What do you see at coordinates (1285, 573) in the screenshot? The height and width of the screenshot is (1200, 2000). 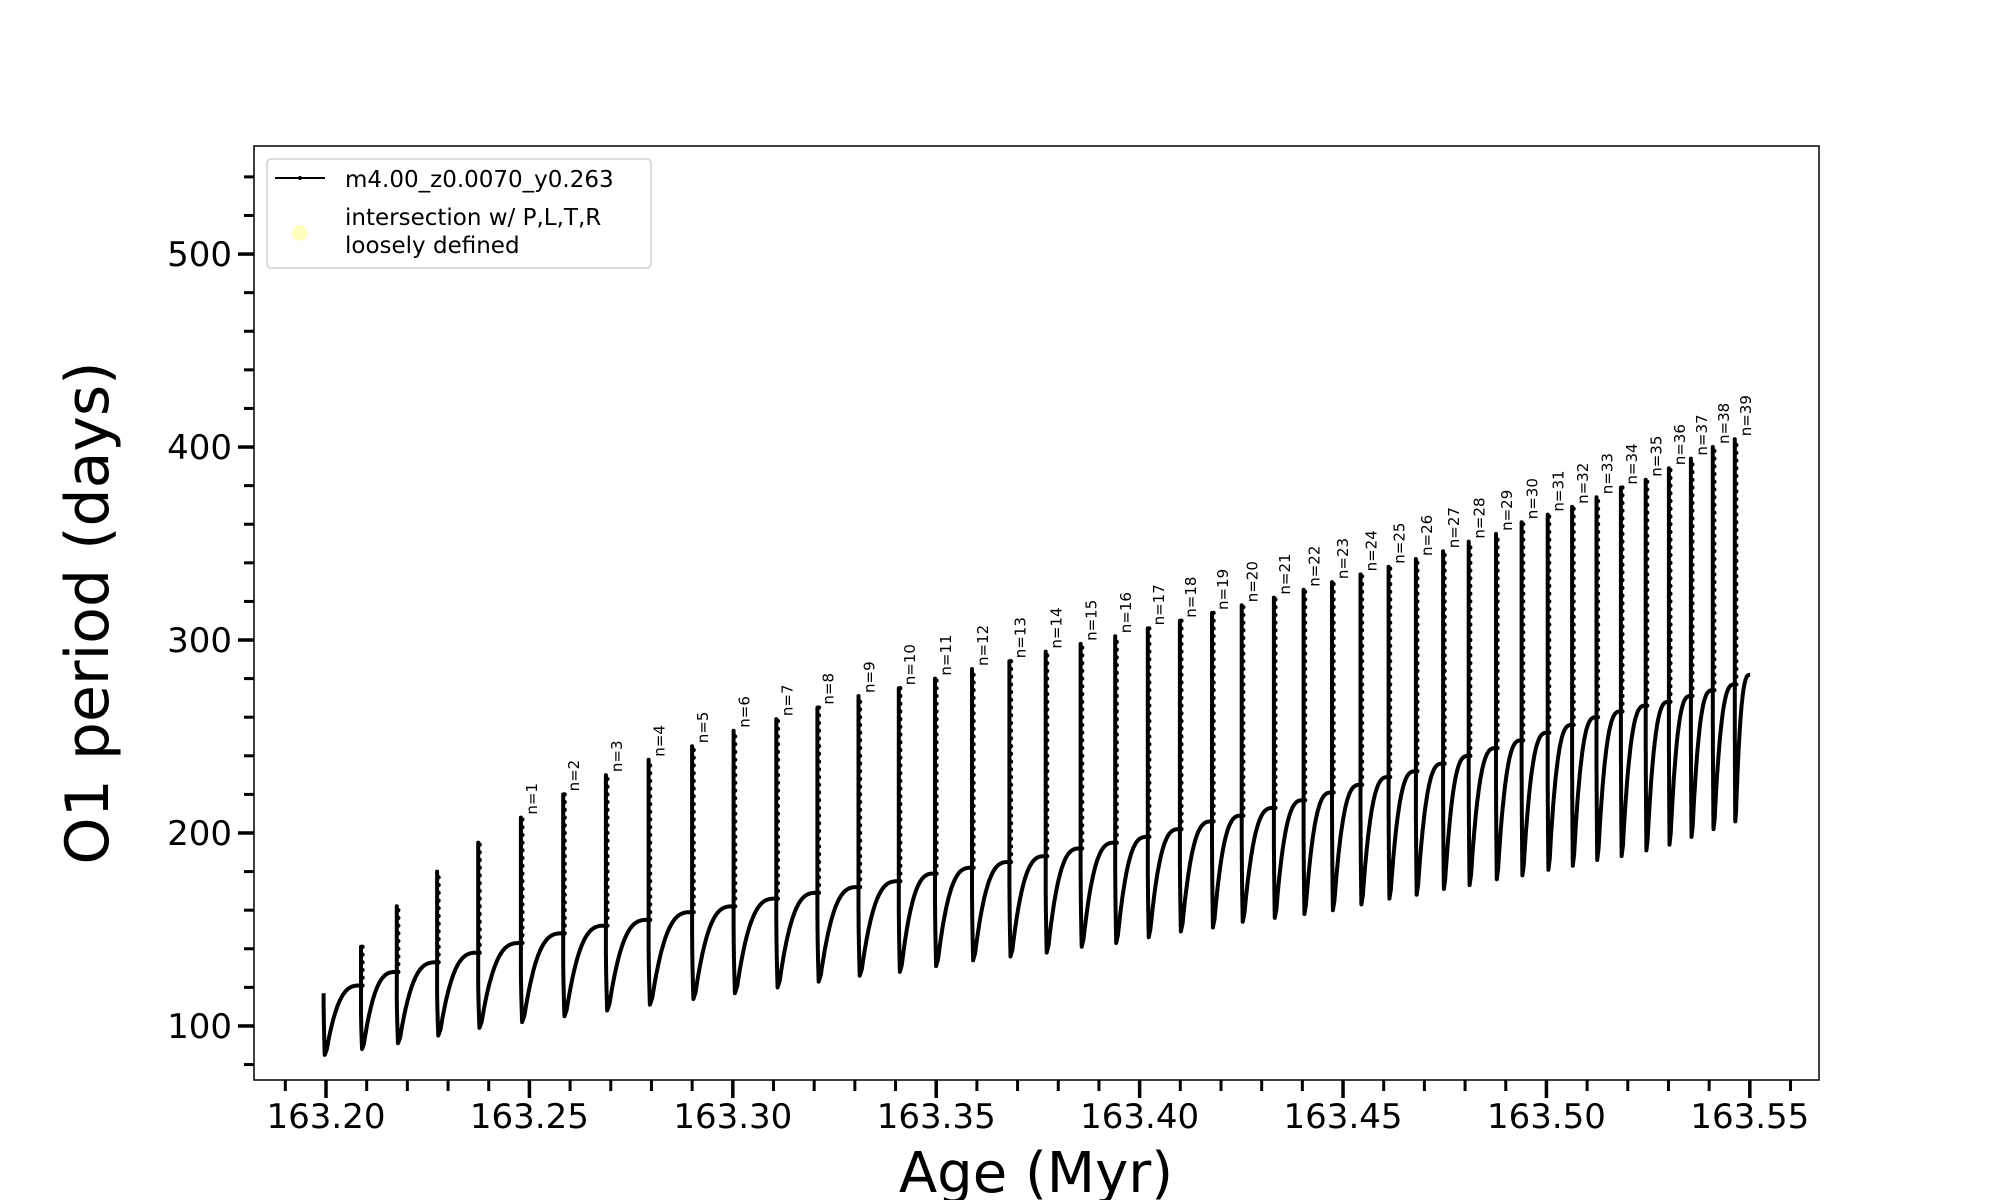 I see `pulse-label: n=21` at bounding box center [1285, 573].